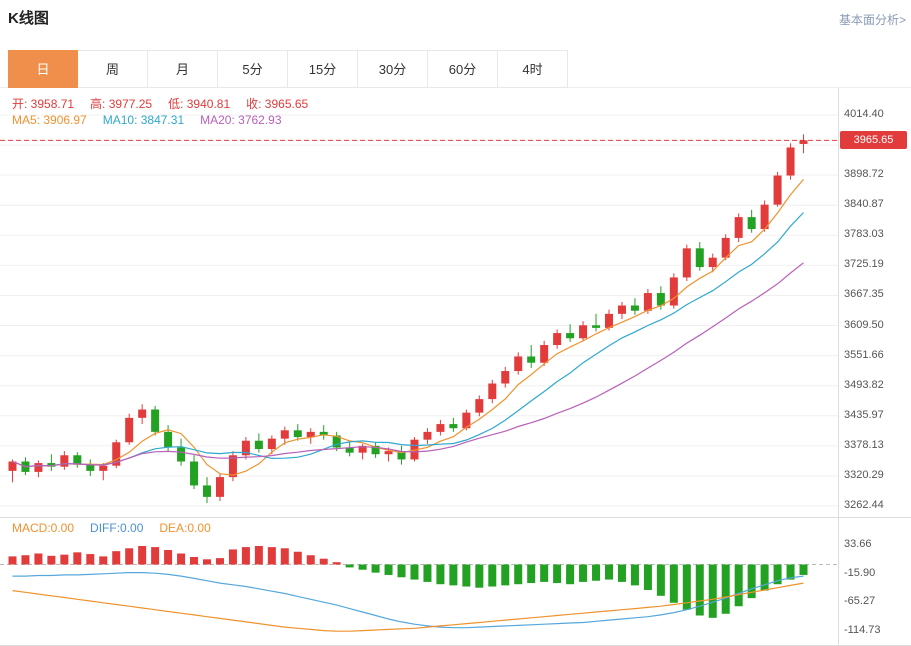 This screenshot has height=646, width=911. Describe the element at coordinates (533, 69) in the screenshot. I see `tab-4时: 4时` at that location.